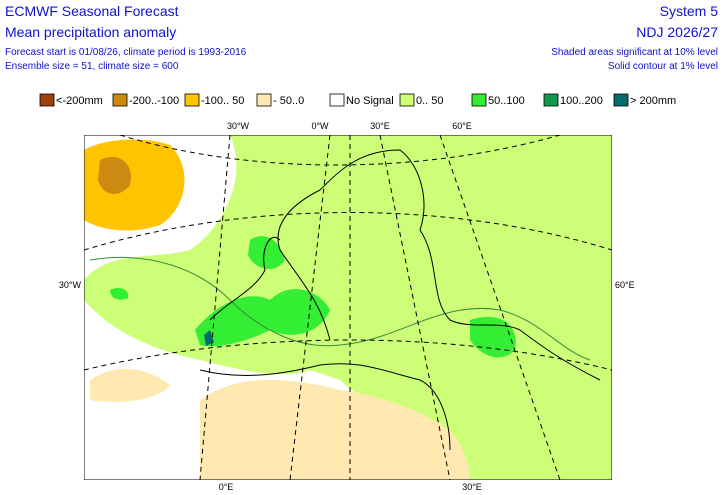 This screenshot has width=724, height=495. I want to click on legend-label: > 200mm, so click(653, 101).